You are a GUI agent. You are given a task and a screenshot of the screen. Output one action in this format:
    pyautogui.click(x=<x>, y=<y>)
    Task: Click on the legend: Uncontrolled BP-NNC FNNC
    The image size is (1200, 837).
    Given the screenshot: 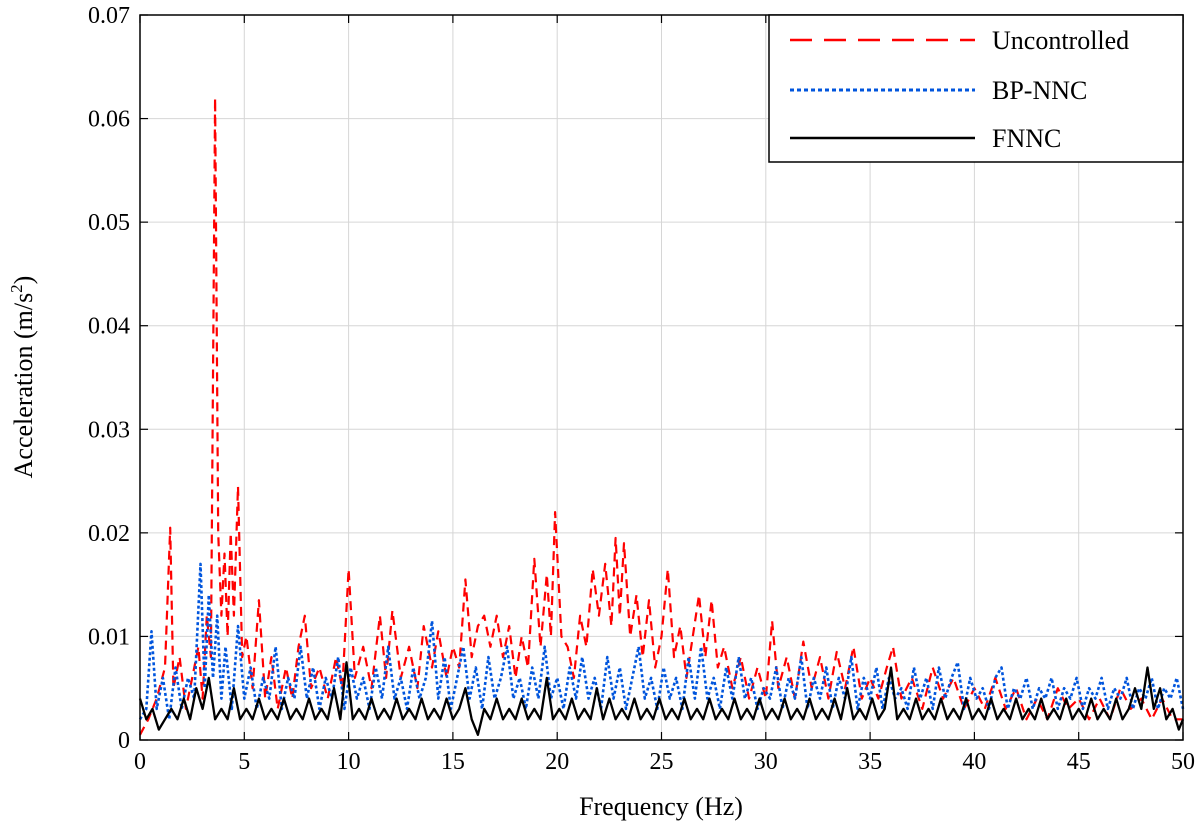 What is the action you would take?
    pyautogui.click(x=976, y=88)
    